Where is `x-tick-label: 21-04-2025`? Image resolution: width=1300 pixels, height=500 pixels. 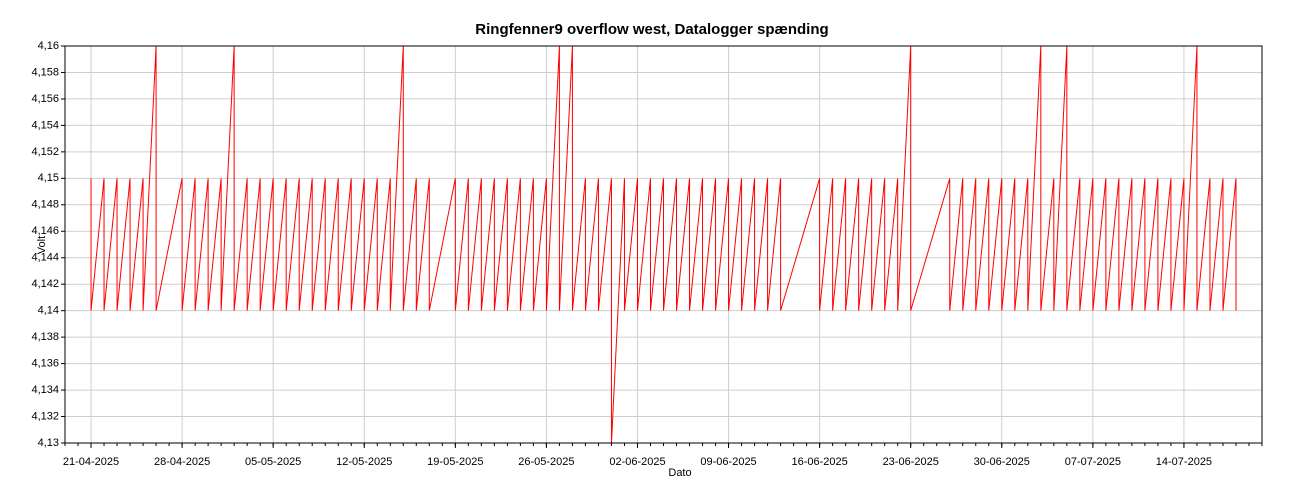
x-tick-label: 21-04-2025 is located at coordinates (91, 462).